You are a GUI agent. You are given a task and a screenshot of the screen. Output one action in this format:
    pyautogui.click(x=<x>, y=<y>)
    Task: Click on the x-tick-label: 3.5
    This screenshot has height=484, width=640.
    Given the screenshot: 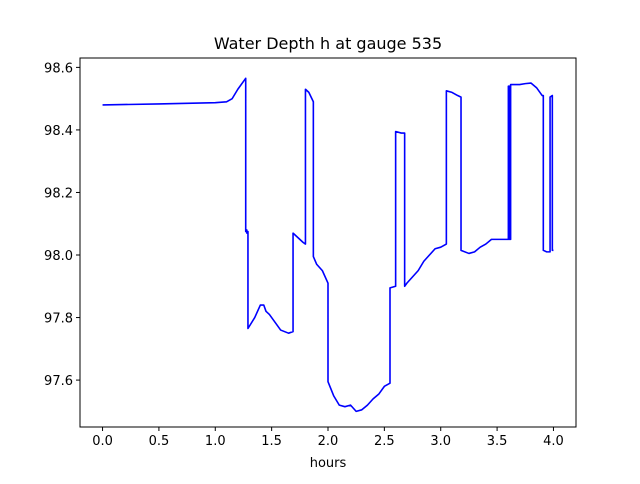 What is the action you would take?
    pyautogui.click(x=497, y=441)
    